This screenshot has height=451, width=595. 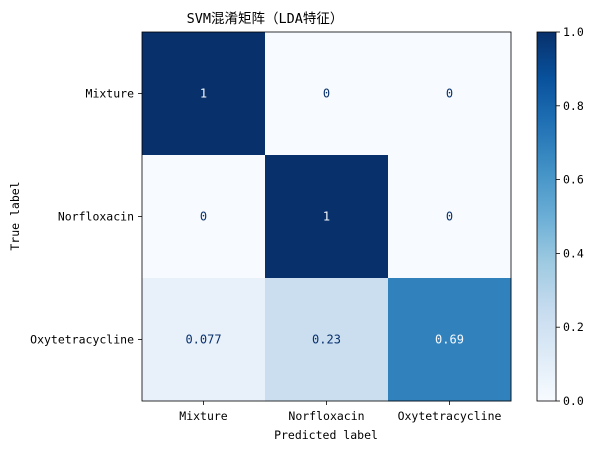 I want to click on x-tick-label: Norfloxacin, so click(x=326, y=416).